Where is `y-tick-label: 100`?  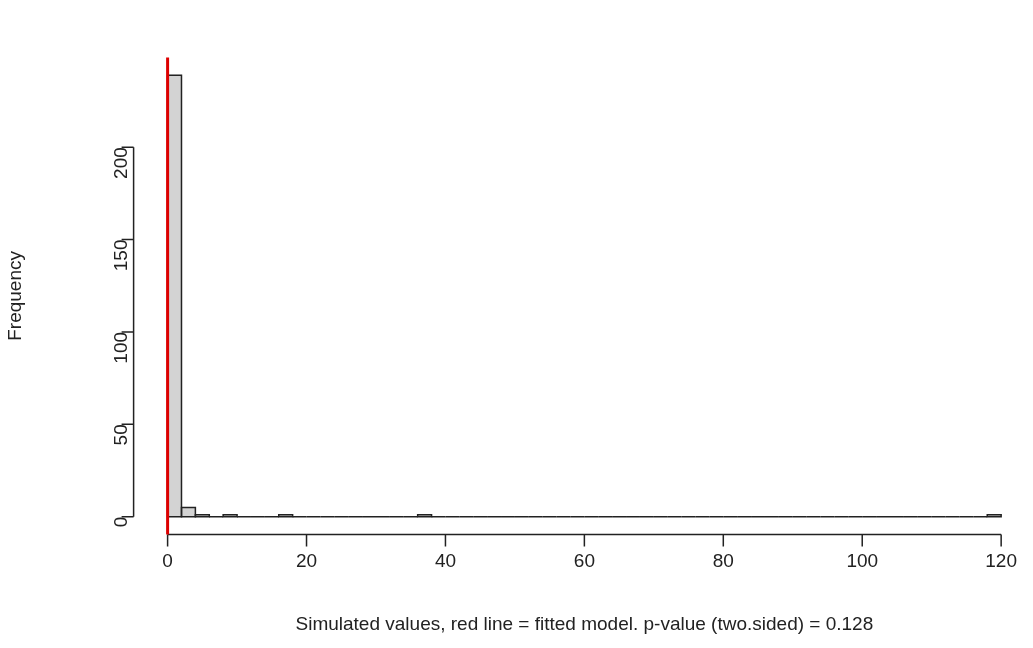
y-tick-label: 100 is located at coordinates (120, 347).